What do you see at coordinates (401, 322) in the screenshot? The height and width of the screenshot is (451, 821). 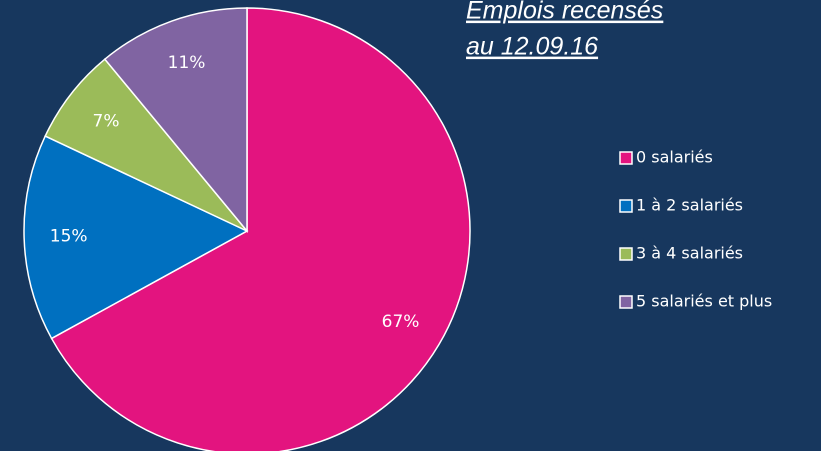 I see `data-label: 67%` at bounding box center [401, 322].